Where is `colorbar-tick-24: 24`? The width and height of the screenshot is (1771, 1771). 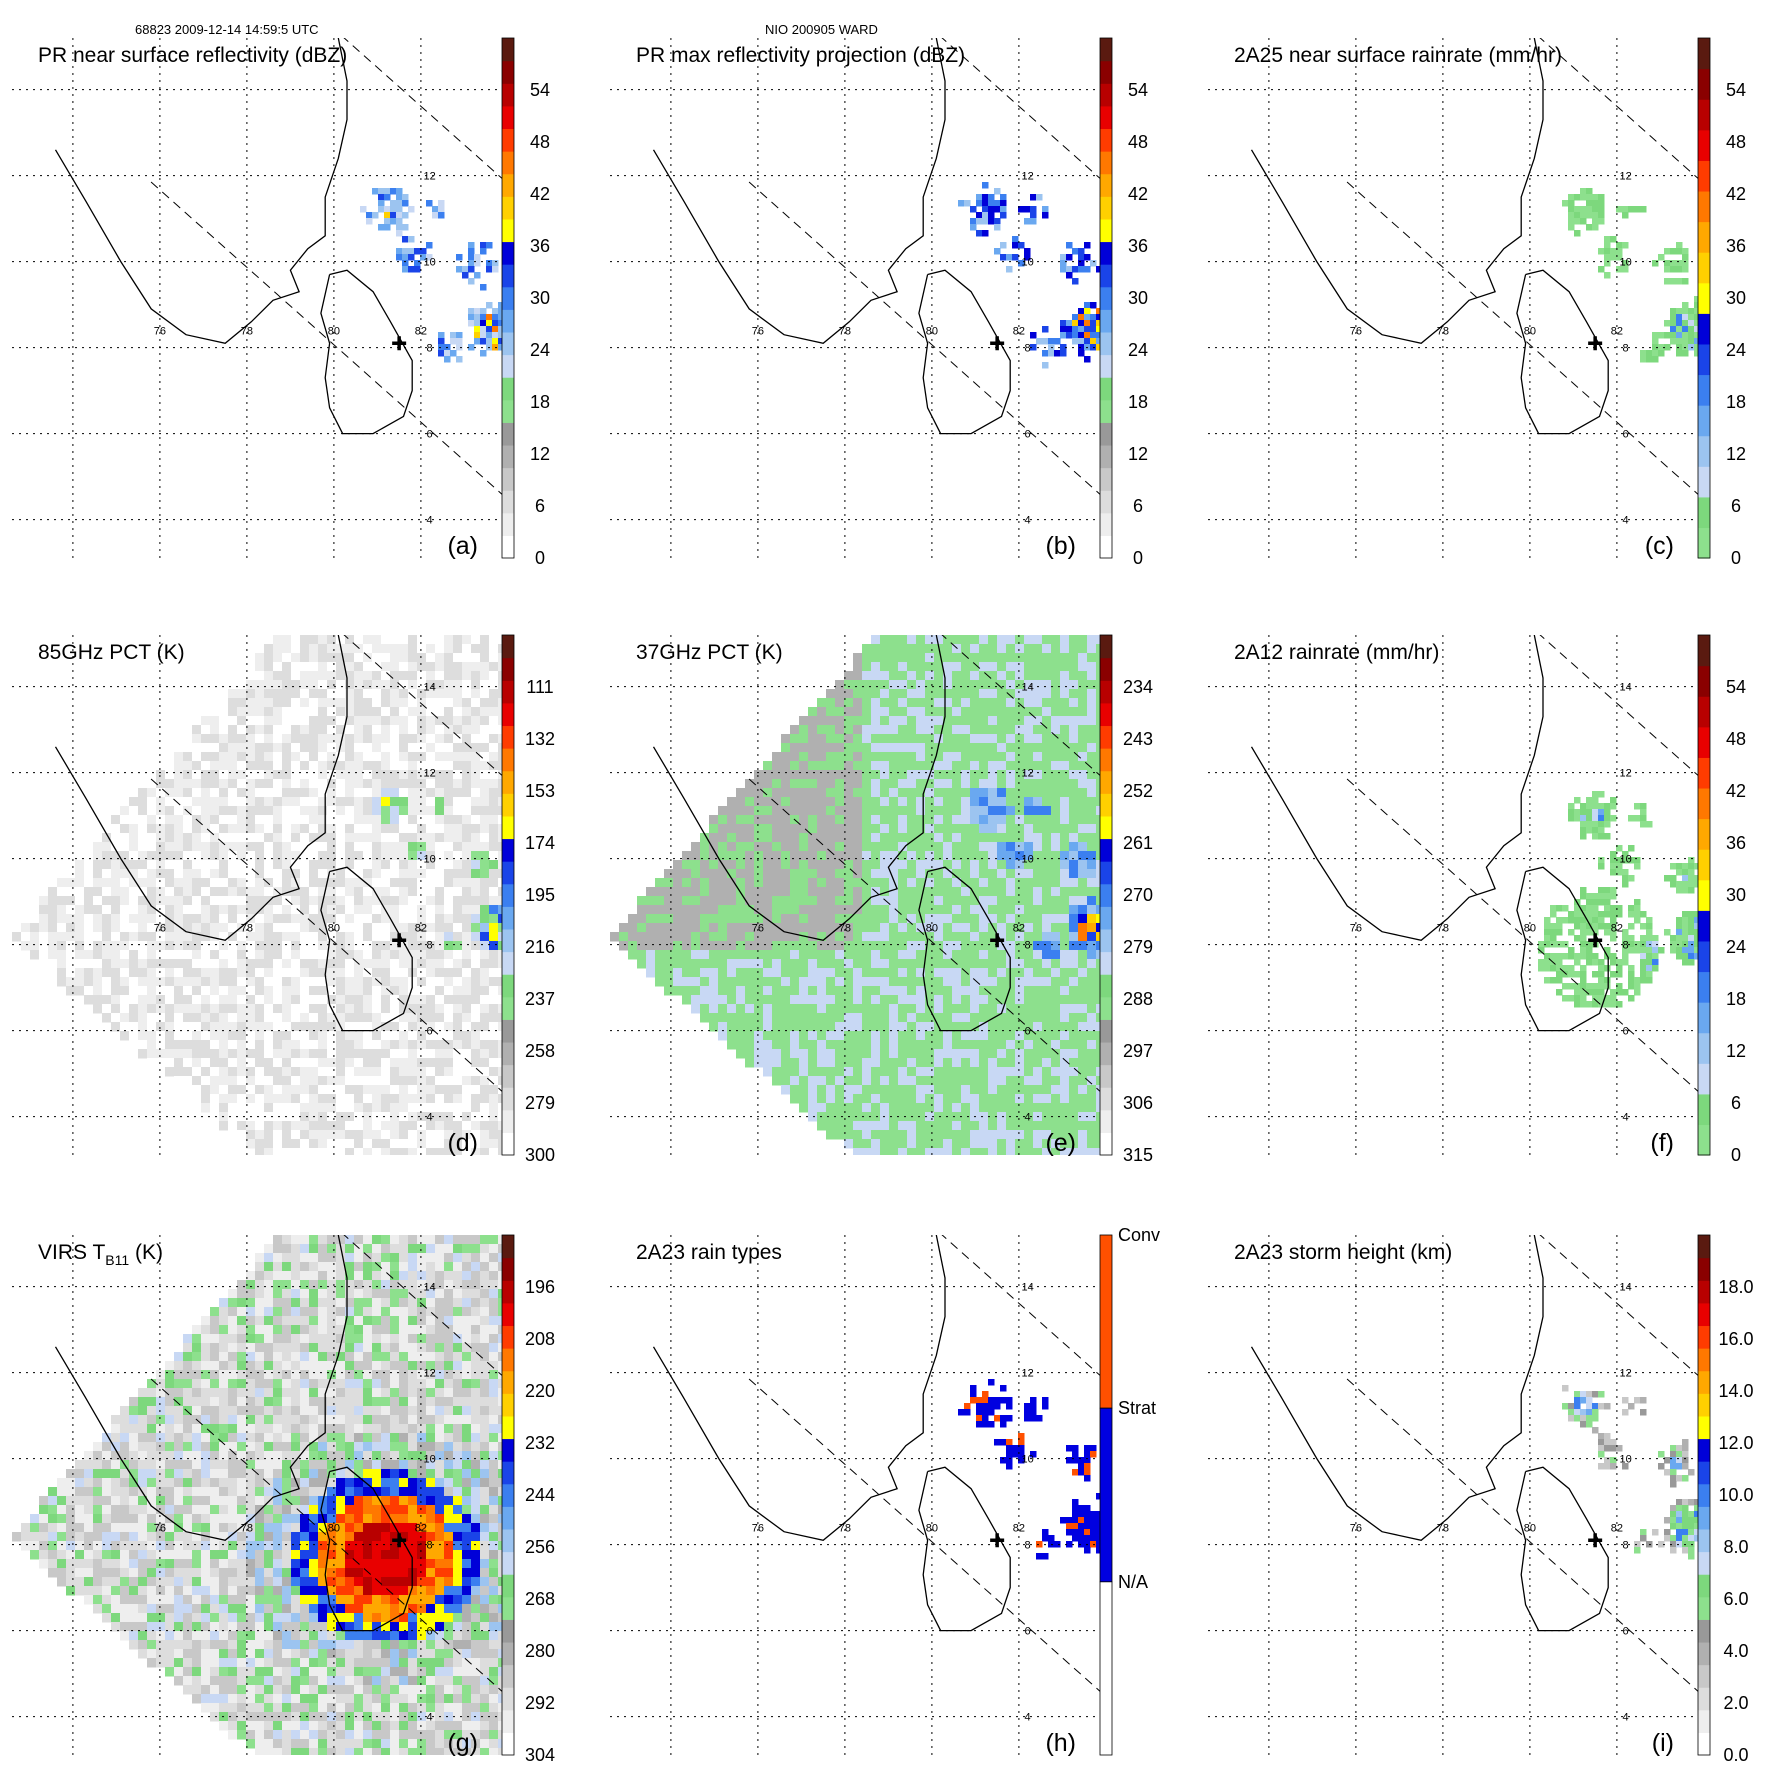 colorbar-tick-24: 24 is located at coordinates (540, 350).